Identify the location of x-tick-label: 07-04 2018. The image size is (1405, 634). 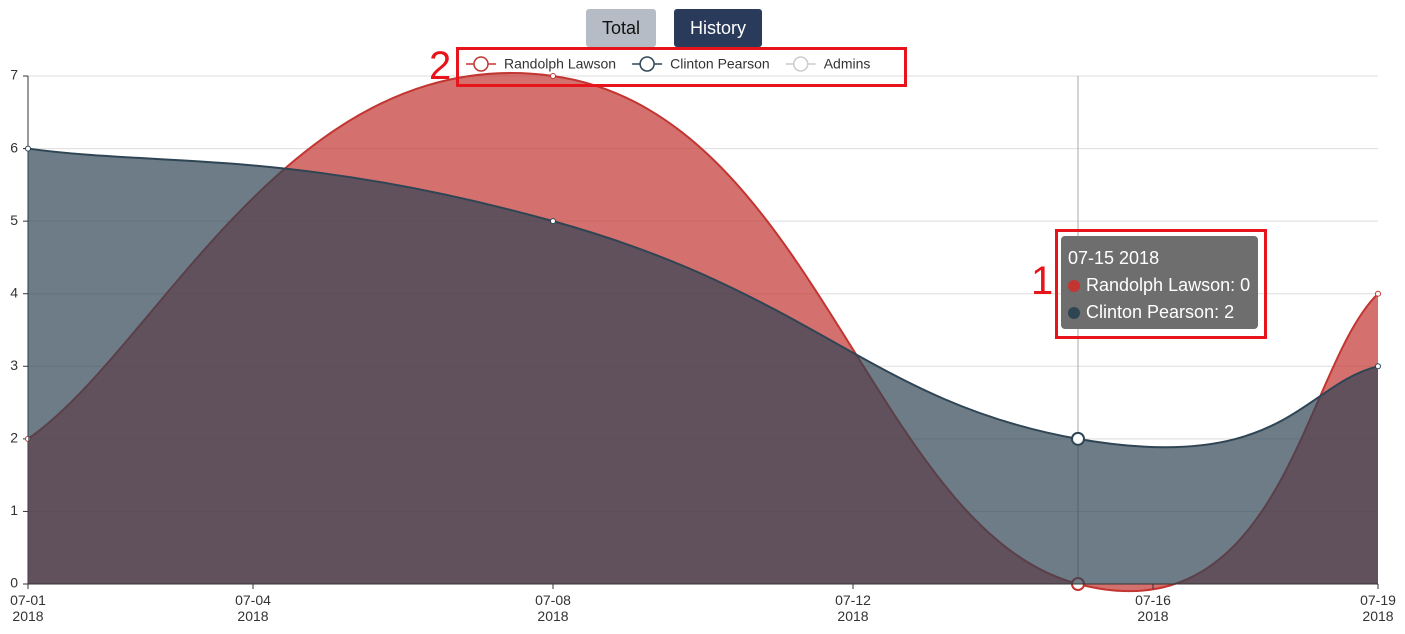
(253, 608).